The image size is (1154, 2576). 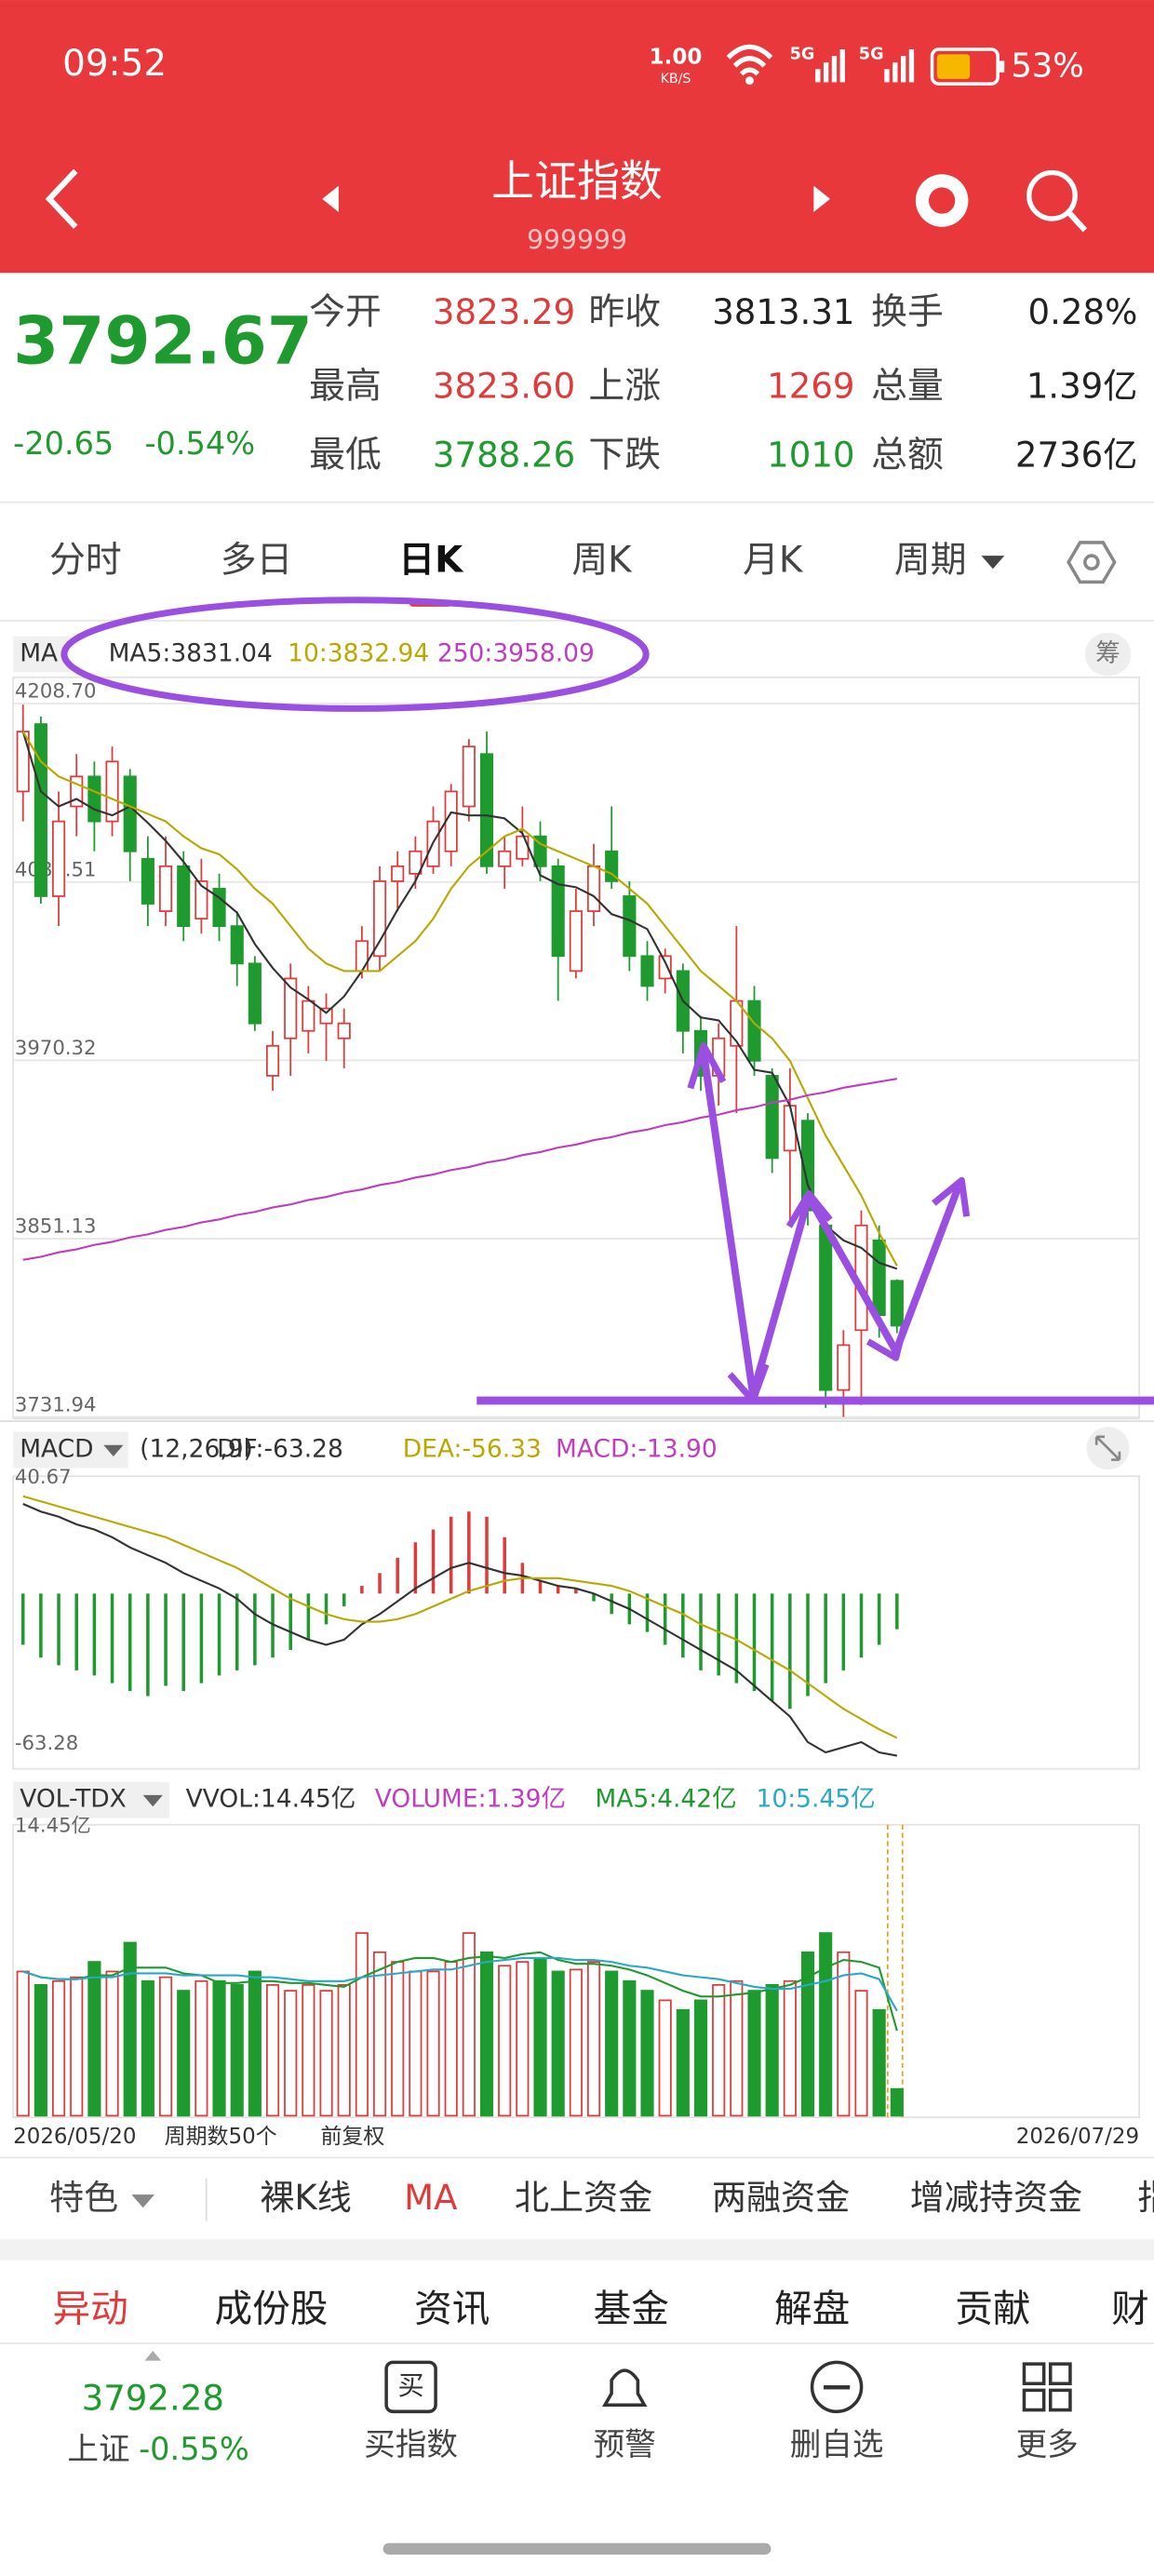 What do you see at coordinates (62, 198) in the screenshot?
I see `back-button` at bounding box center [62, 198].